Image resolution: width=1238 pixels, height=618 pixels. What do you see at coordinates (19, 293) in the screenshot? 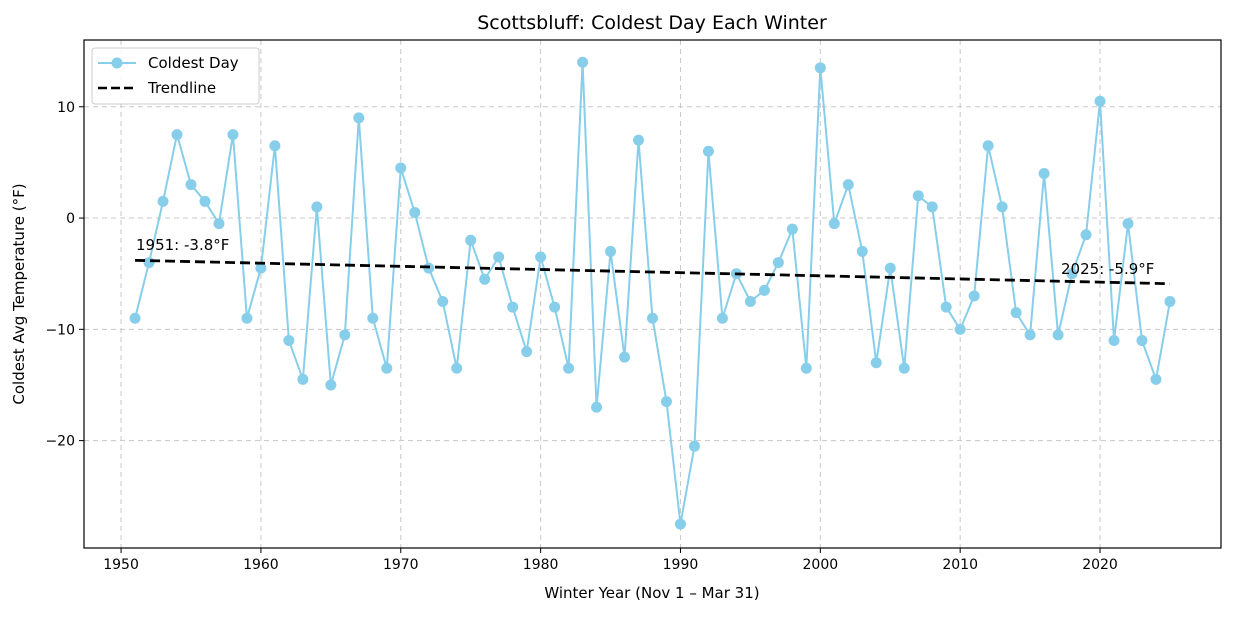
I see `y-axis-label: Coldest Avg Temperature (°F)` at bounding box center [19, 293].